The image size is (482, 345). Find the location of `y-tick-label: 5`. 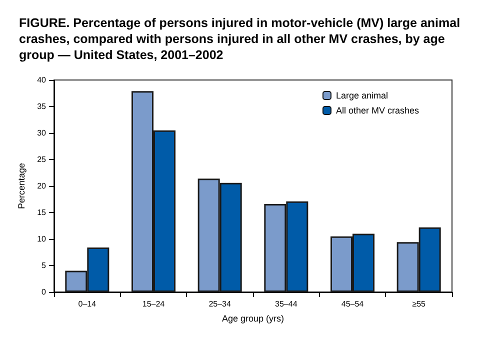

y-tick-label: 5 is located at coordinates (44, 265).